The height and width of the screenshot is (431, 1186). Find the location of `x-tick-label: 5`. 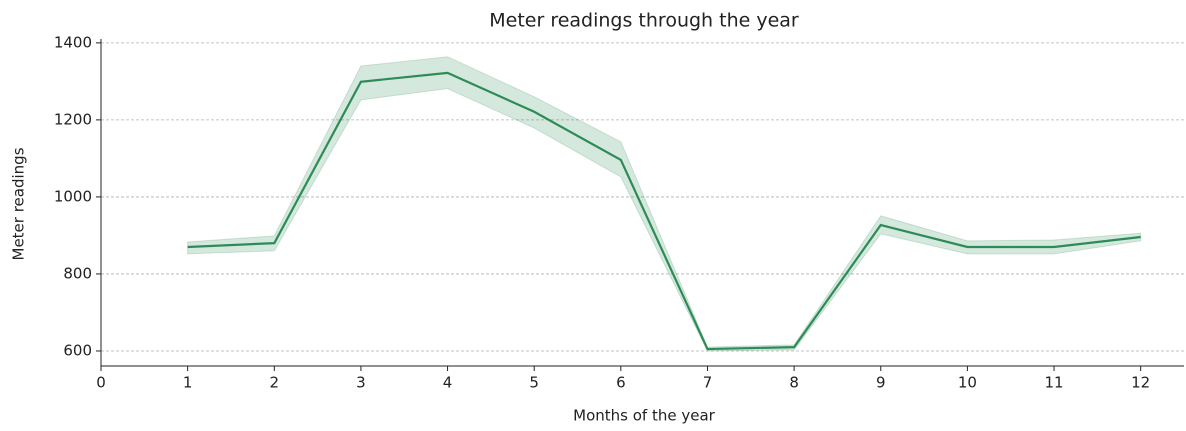

x-tick-label: 5 is located at coordinates (534, 383).